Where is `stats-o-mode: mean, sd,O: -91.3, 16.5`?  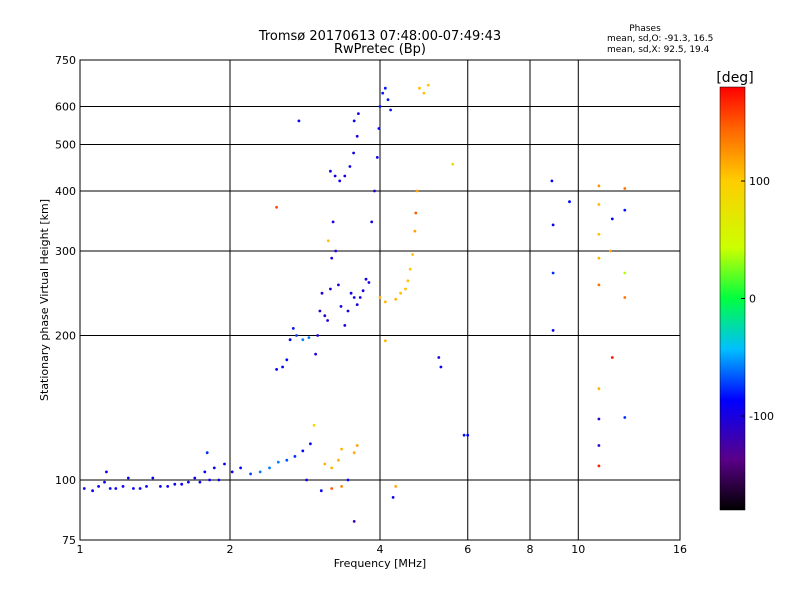
stats-o-mode: mean, sd,O: -91.3, 16.5 is located at coordinates (660, 39).